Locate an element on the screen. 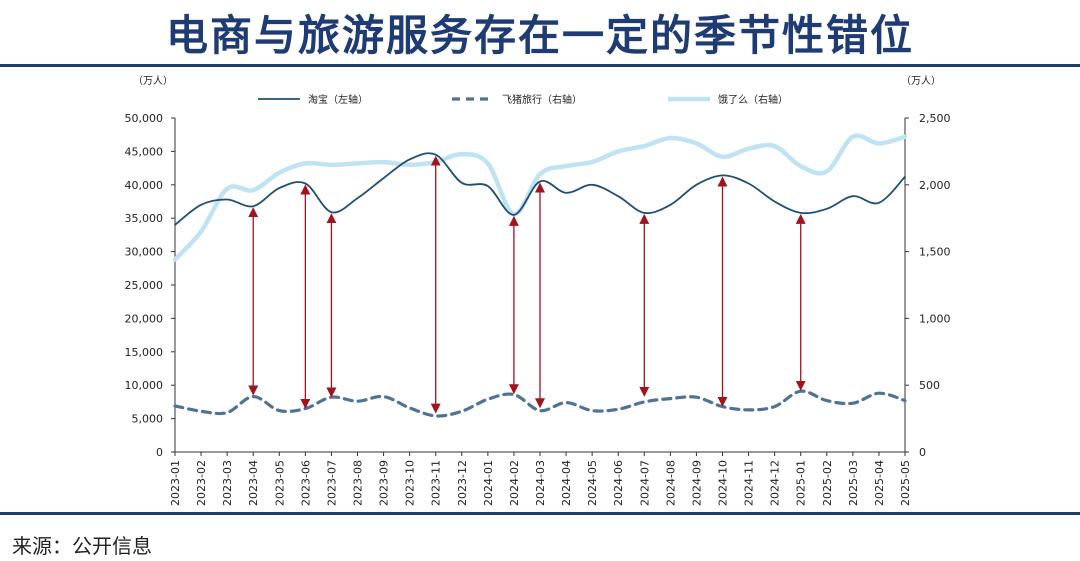  y-left-tick-label: 50,000 is located at coordinates (144, 118).